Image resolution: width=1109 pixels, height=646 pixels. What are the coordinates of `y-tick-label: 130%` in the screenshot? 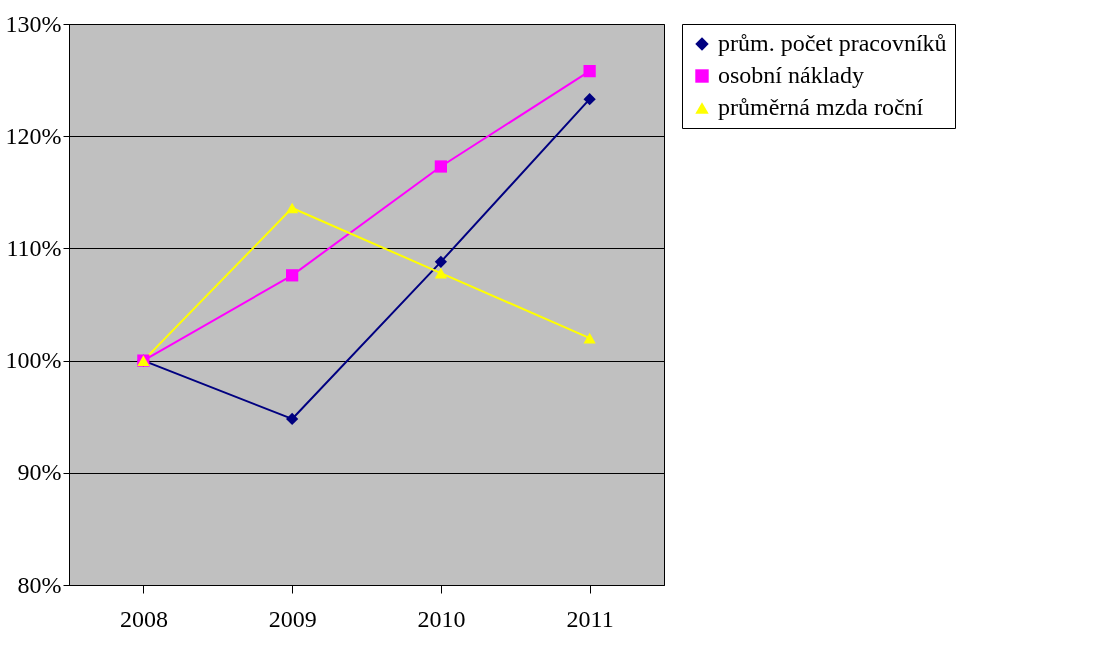 It's located at (33, 23).